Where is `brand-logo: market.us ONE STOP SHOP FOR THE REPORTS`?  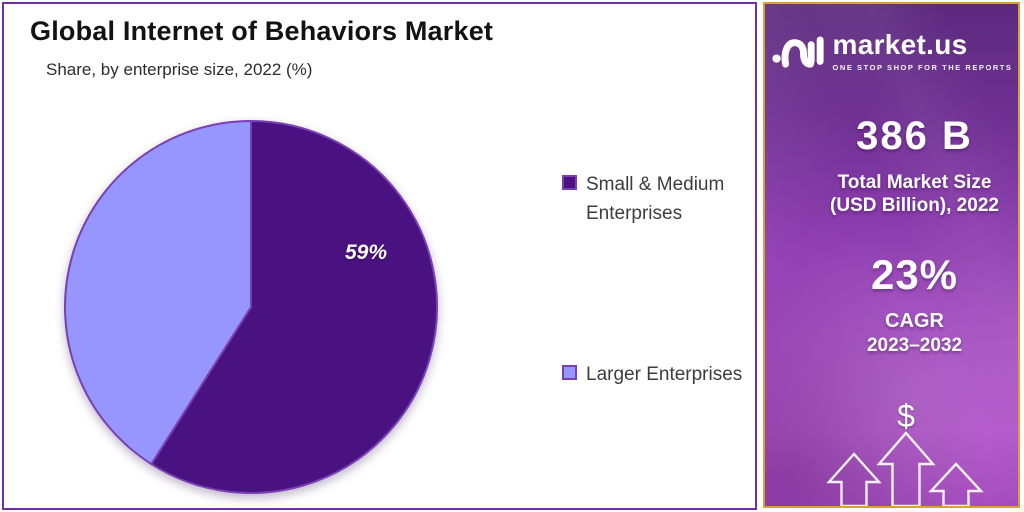
brand-logo: market.us ONE STOP SHOP FOR THE REPORTS is located at coordinates (891, 51).